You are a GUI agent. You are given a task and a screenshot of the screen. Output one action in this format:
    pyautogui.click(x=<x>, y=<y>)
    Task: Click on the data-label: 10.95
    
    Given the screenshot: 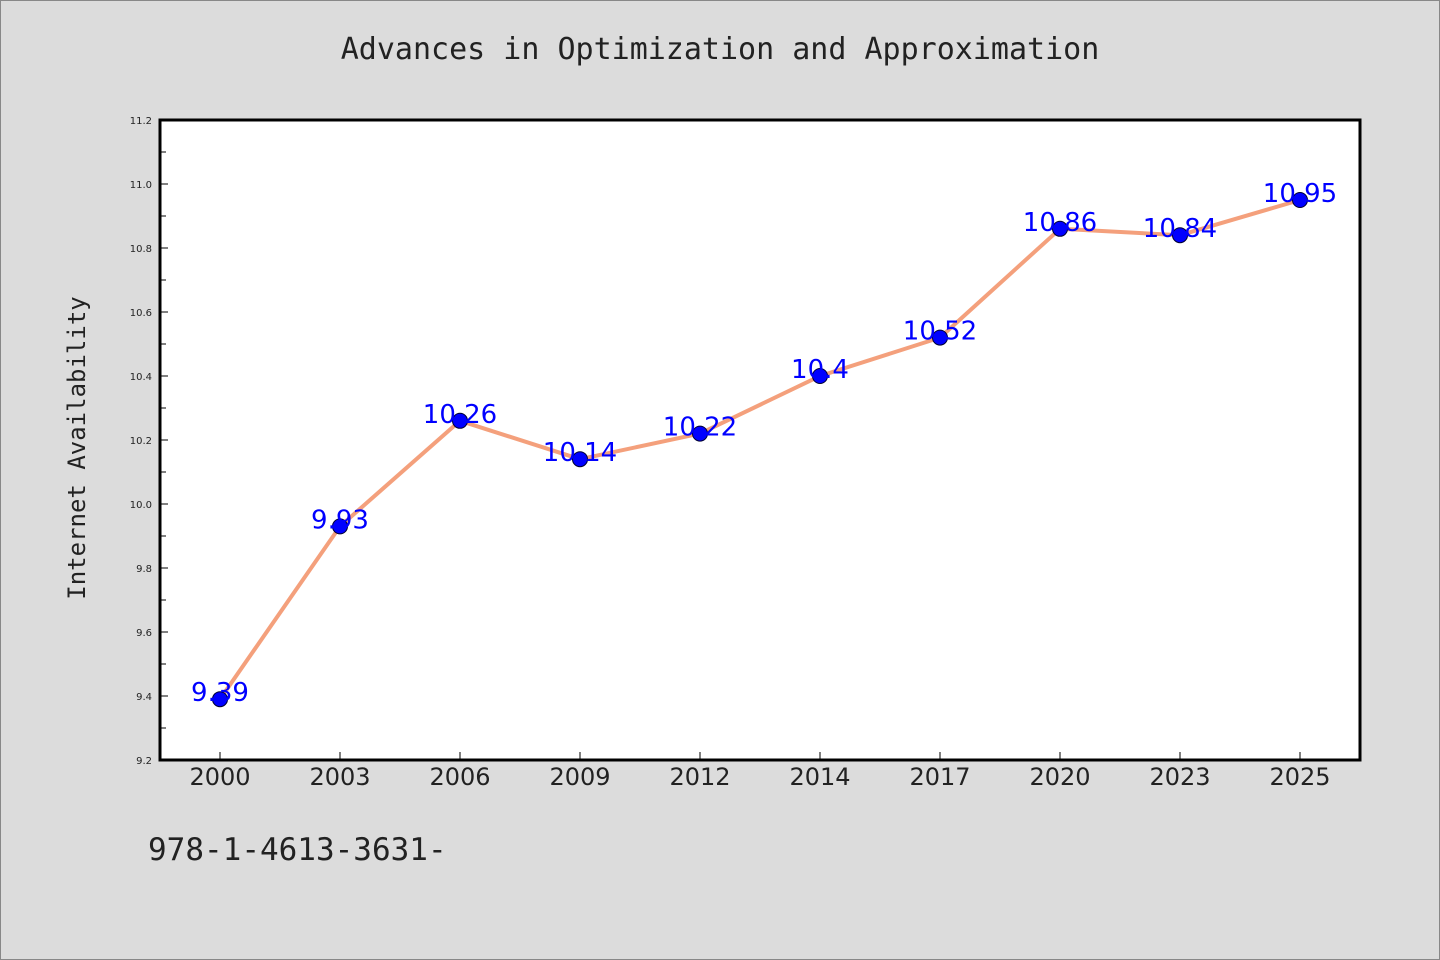 What is the action you would take?
    pyautogui.click(x=1300, y=194)
    